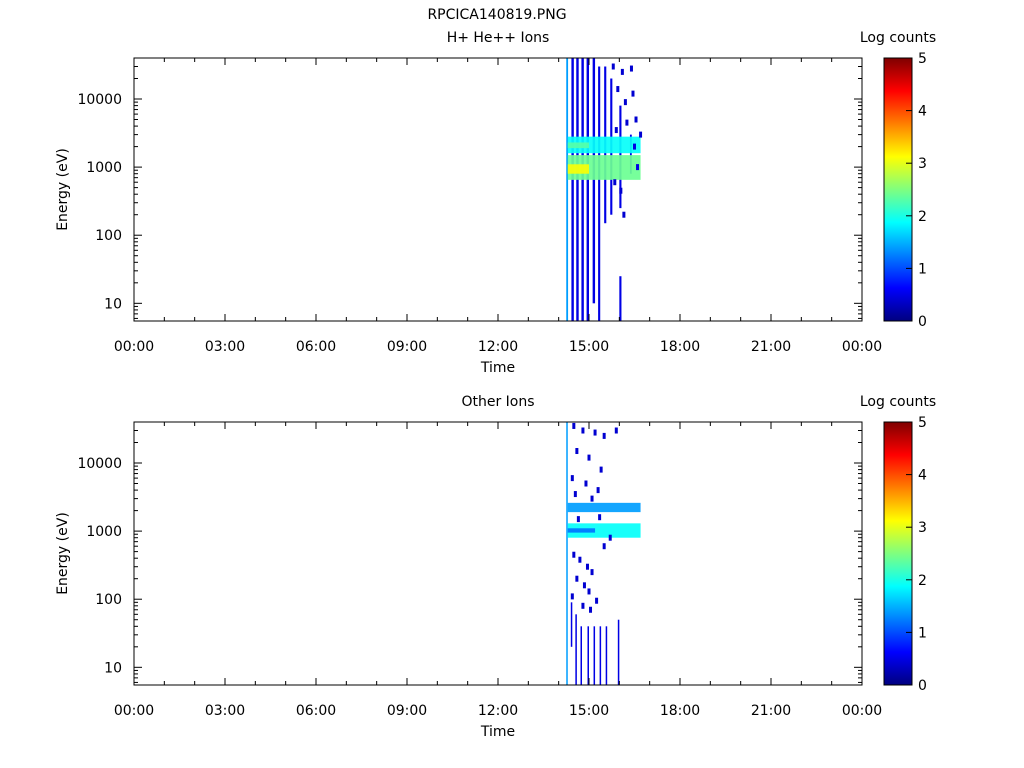  What do you see at coordinates (113, 304) in the screenshot?
I see `y-tick-label: 10` at bounding box center [113, 304].